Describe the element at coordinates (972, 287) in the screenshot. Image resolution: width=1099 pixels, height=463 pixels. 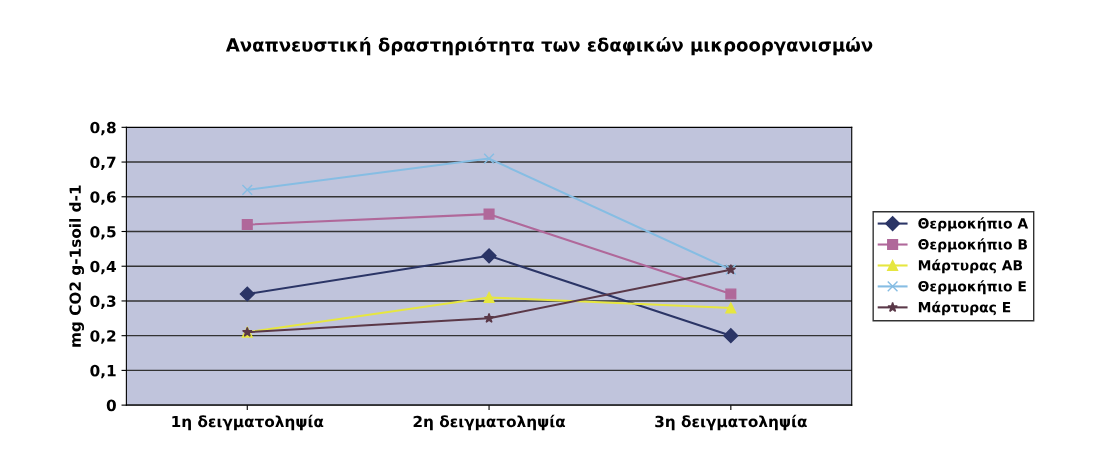
I see `legend-label: Θερμοκήπιο Ε` at that location.